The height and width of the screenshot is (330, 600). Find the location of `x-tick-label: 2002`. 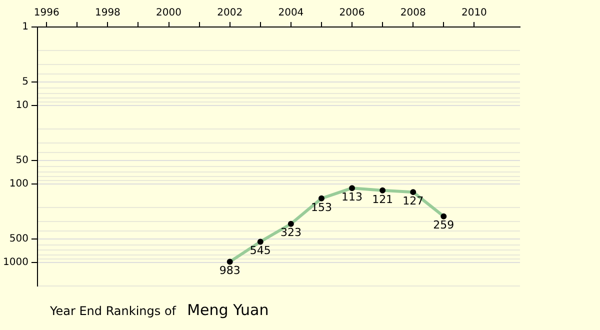

x-tick-label: 2002 is located at coordinates (230, 13).